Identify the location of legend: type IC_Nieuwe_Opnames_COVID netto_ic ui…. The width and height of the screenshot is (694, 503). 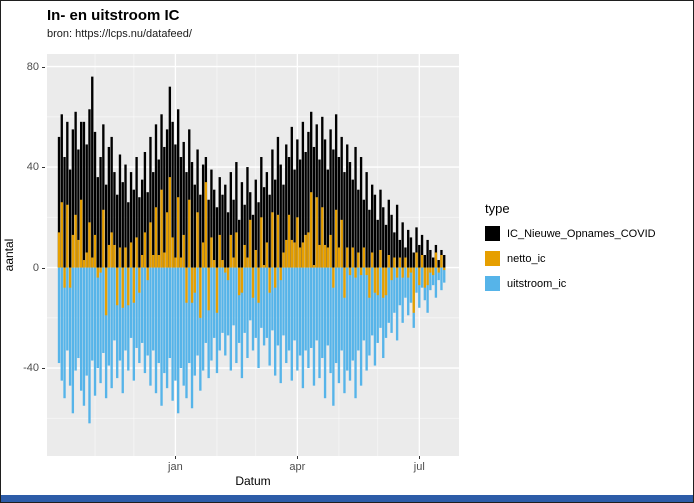
(570, 251).